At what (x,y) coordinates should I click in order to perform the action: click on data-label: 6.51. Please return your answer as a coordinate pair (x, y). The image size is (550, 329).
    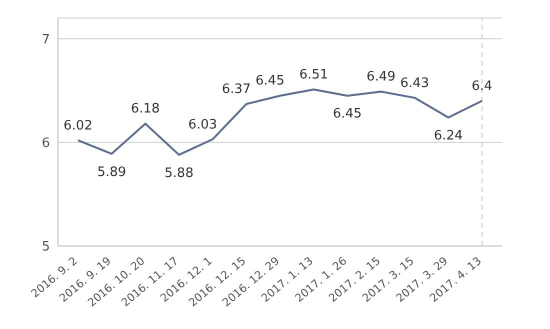
    Looking at the image, I should click on (313, 75).